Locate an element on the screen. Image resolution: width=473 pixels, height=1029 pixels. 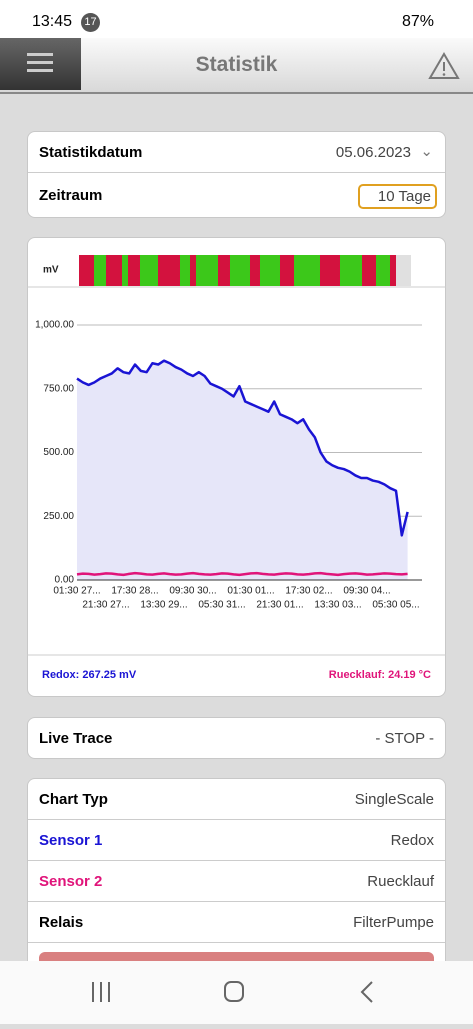
menu-button is located at coordinates (40, 64).